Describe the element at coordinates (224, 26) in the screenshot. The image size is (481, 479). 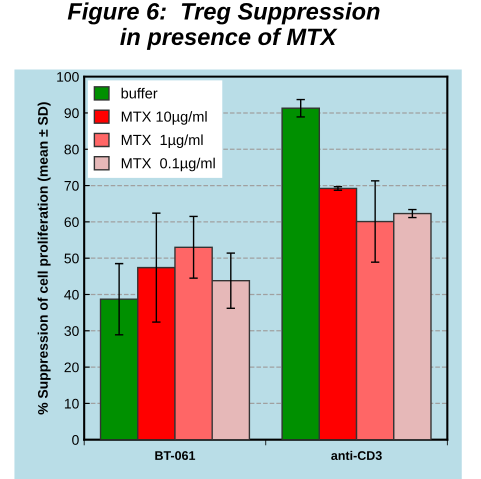
I see `chart-title: Figure 6: Treg Suppression in presence of MTX` at that location.